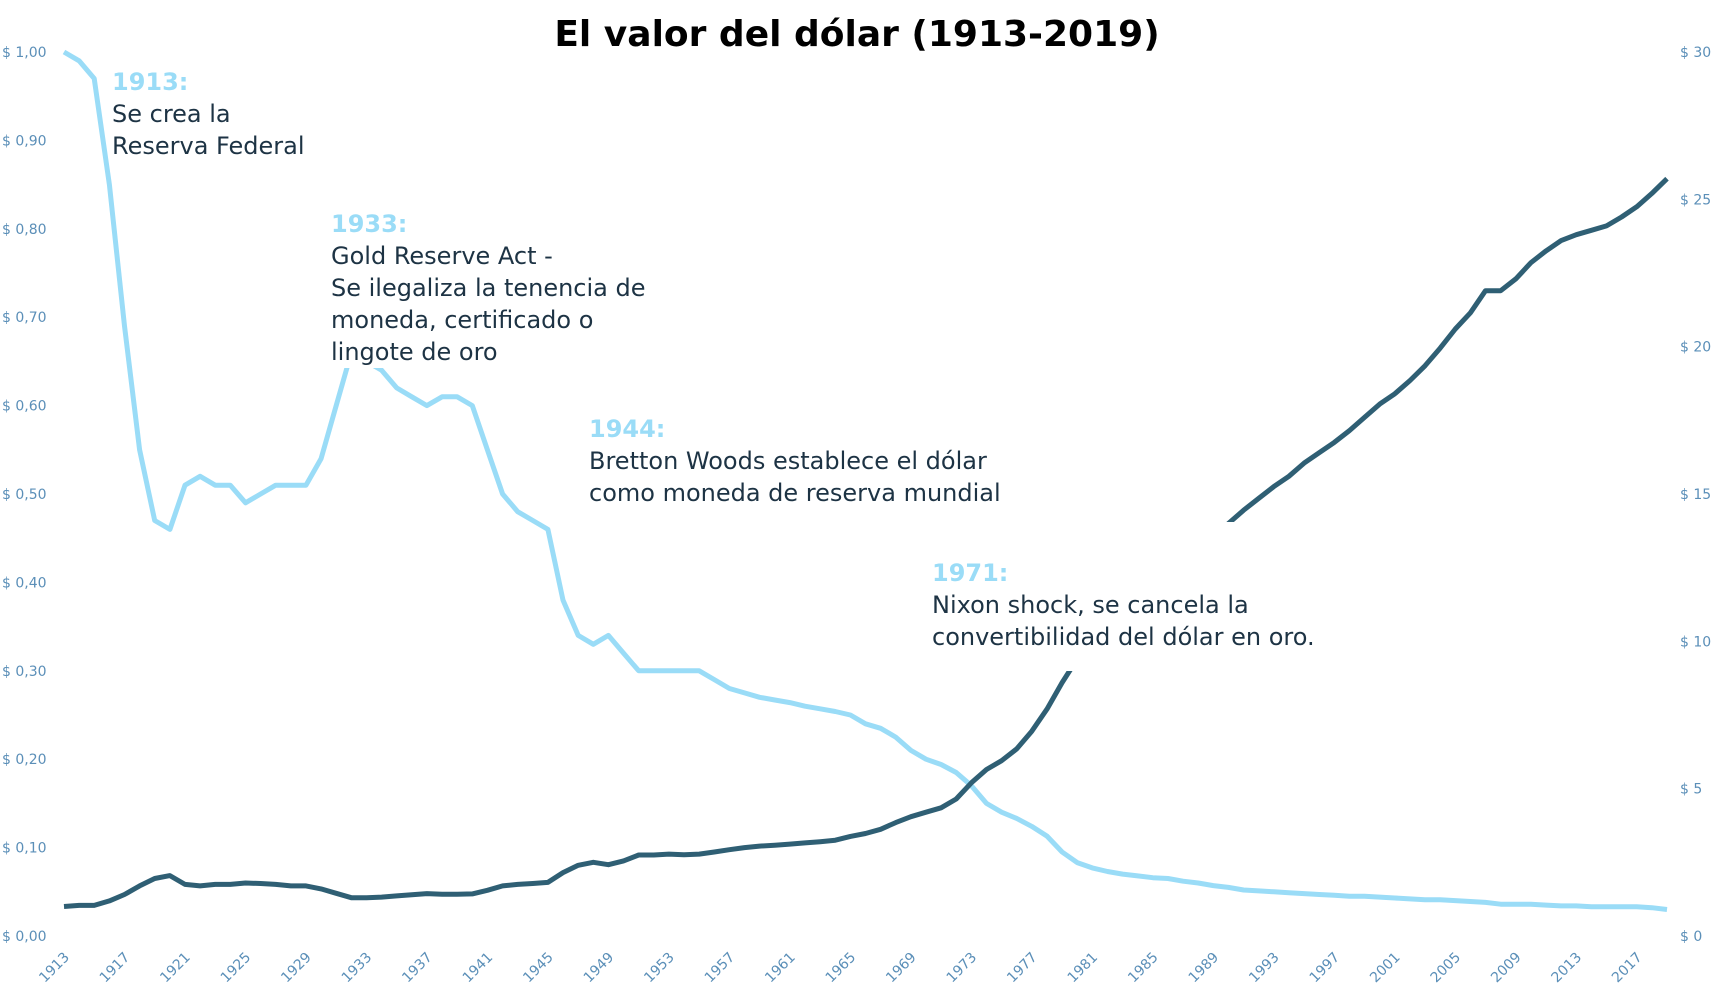 Image resolution: width=1714 pixels, height=994 pixels. I want to click on right-axis-ticks: $ 0 $ 5 $ 10 $ 15 $ 20 $ 25 $ 30, so click(1695, 495).